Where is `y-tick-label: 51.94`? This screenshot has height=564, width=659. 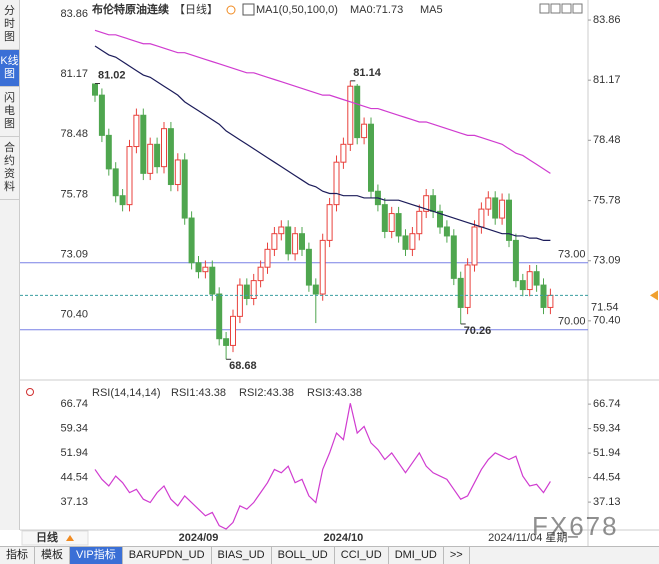 y-tick-label: 51.94 is located at coordinates (74, 453).